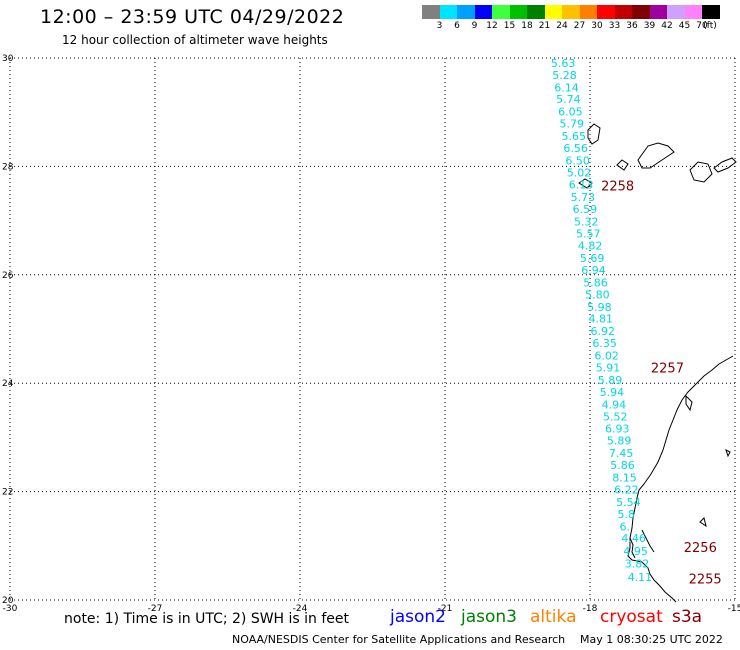  Describe the element at coordinates (649, 26) in the screenshot. I see `legend-label: 39` at that location.